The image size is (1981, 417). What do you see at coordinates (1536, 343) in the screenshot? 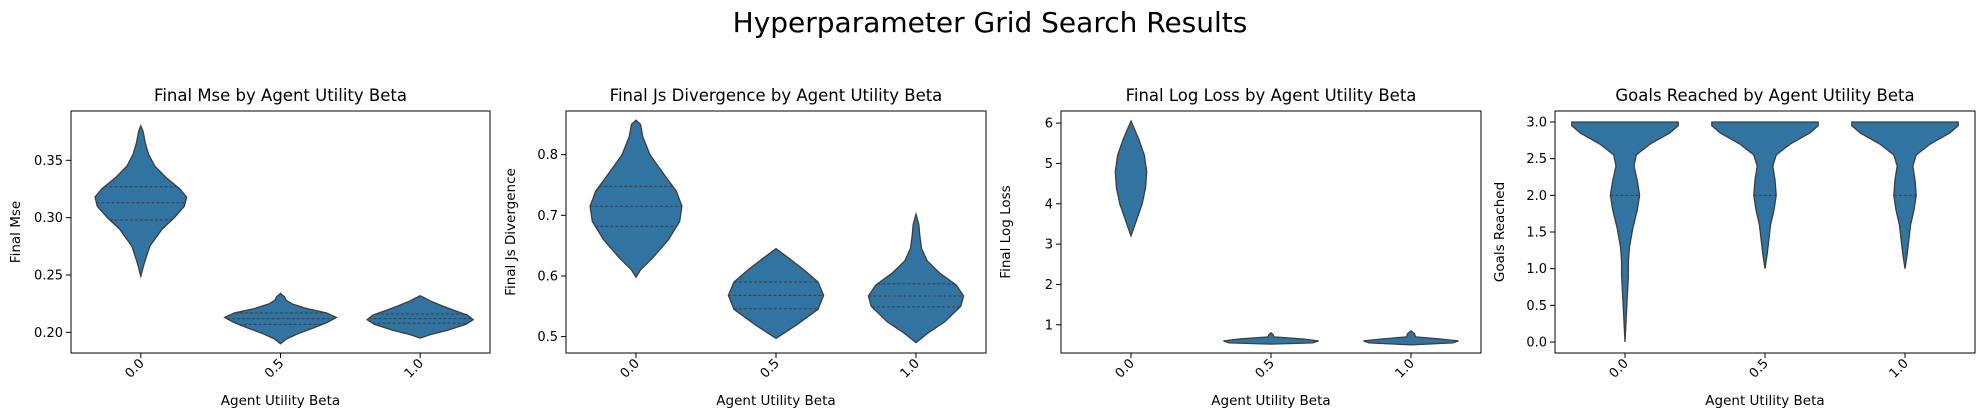
I see `y-tick-label: 0.0` at bounding box center [1536, 343].